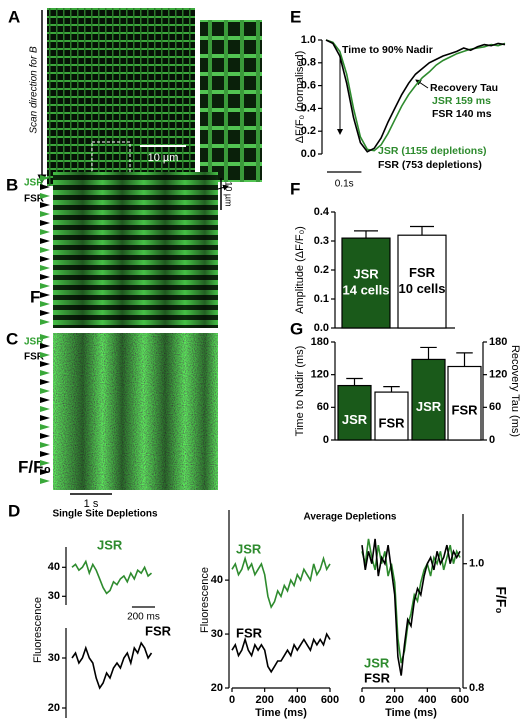 Image resolution: width=527 pixels, height=721 pixels. Describe the element at coordinates (321, 299) in the screenshot. I see `y-tick-label: 0.1` at that location.